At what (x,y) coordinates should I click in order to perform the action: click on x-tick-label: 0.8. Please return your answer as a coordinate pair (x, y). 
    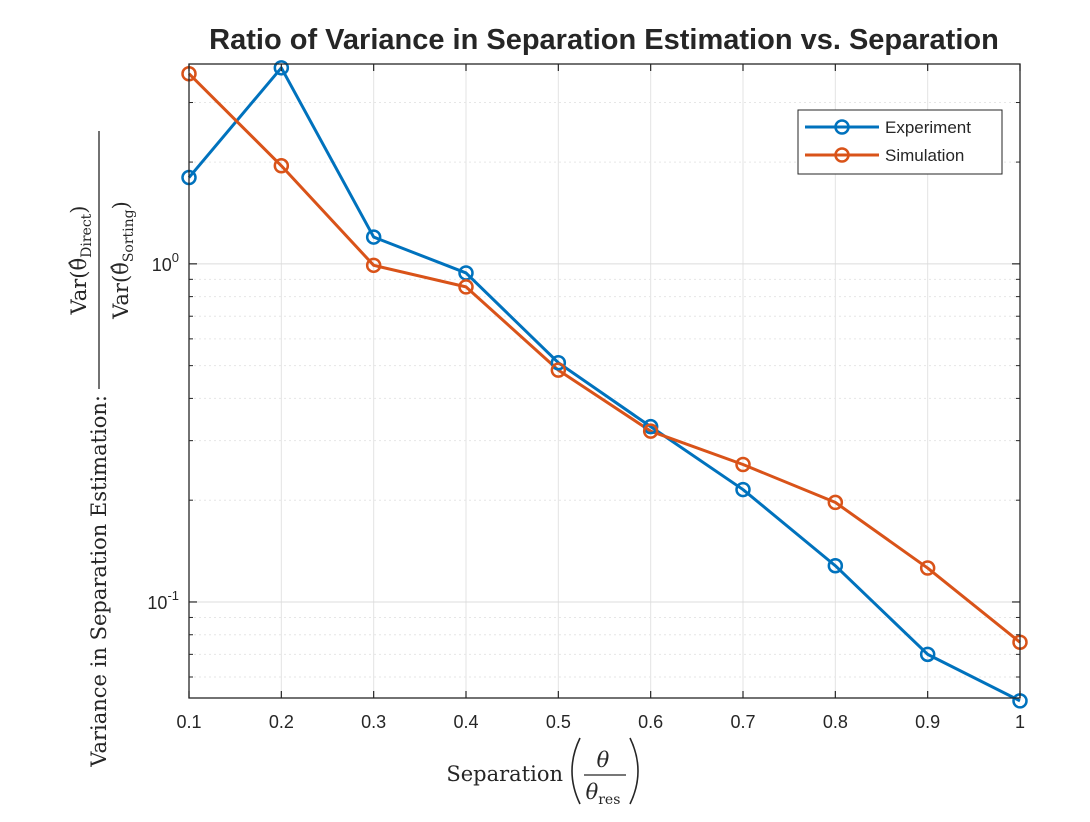
    Looking at the image, I should click on (835, 722).